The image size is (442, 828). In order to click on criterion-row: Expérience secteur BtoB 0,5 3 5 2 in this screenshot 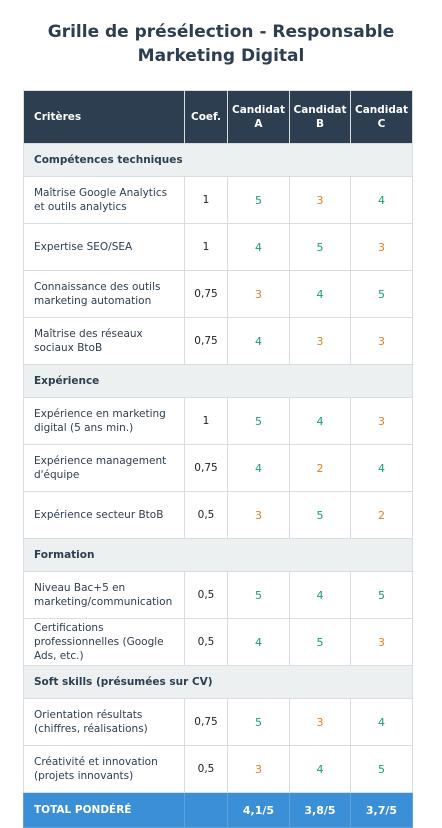, I will do `click(218, 515)`.